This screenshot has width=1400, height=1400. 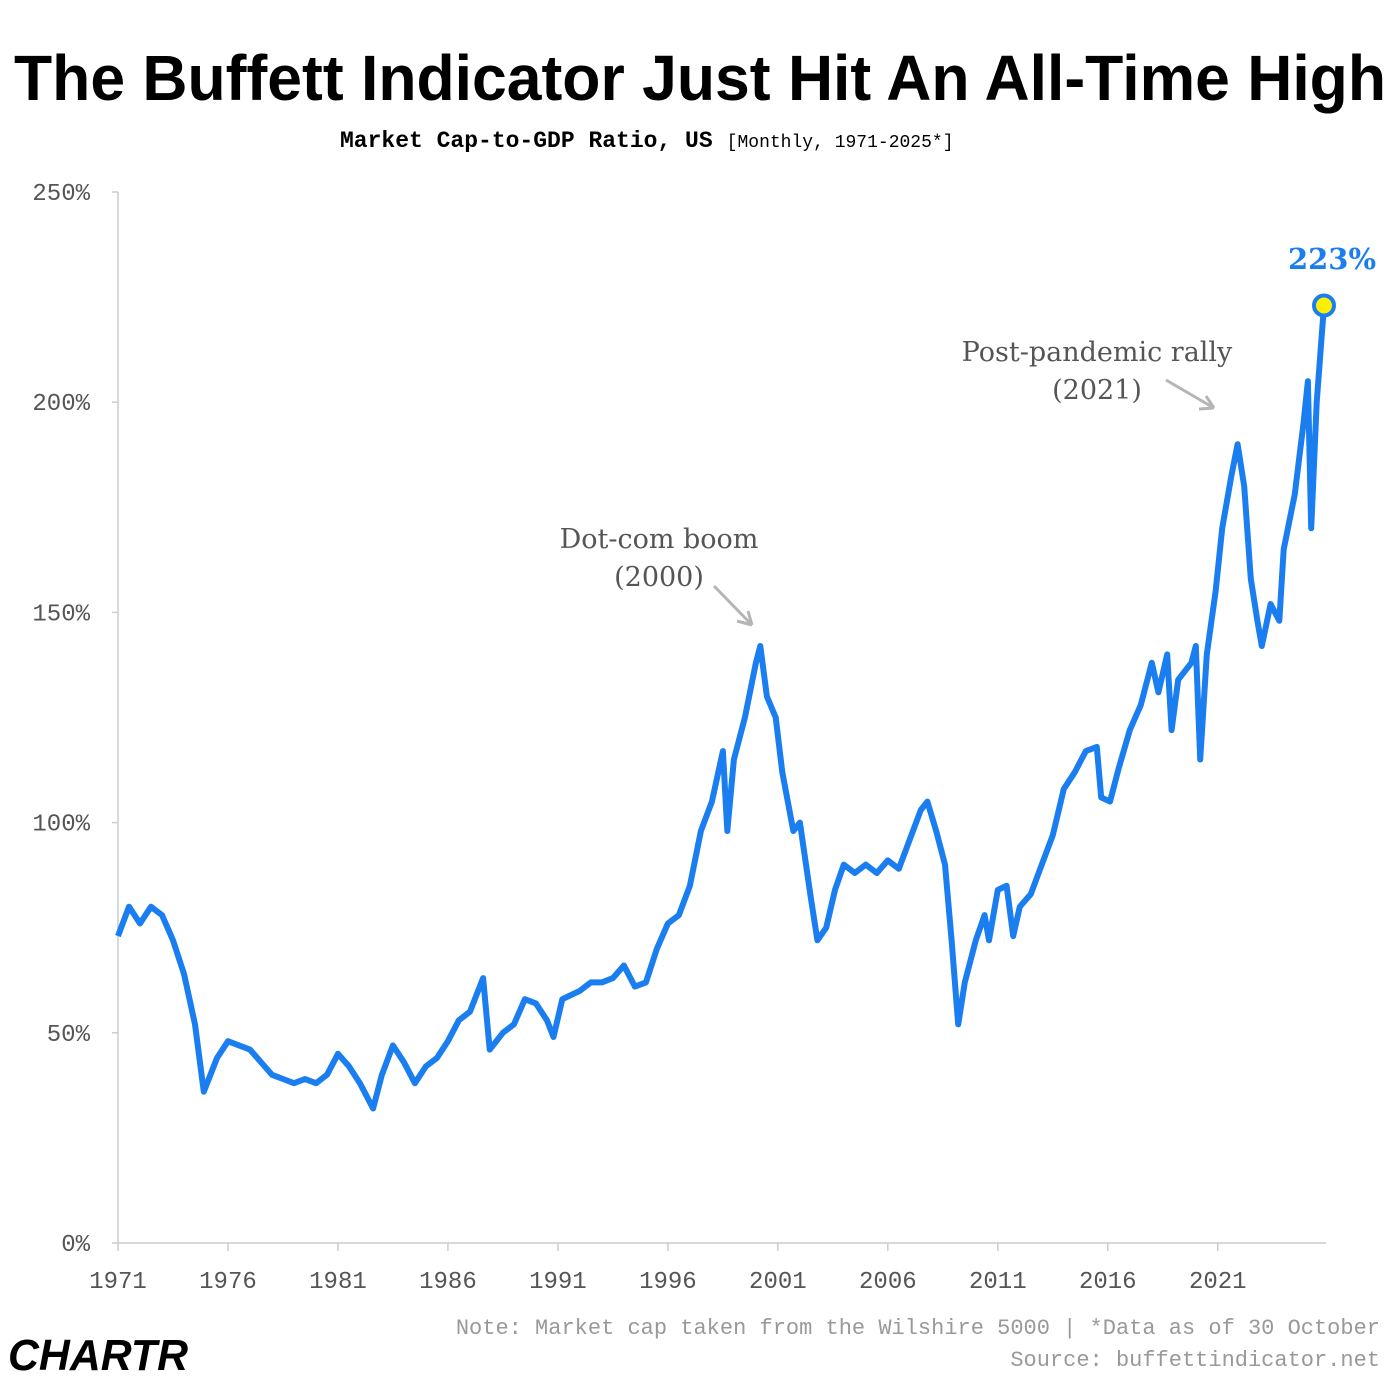 I want to click on annotation: (2021), so click(x=1097, y=390).